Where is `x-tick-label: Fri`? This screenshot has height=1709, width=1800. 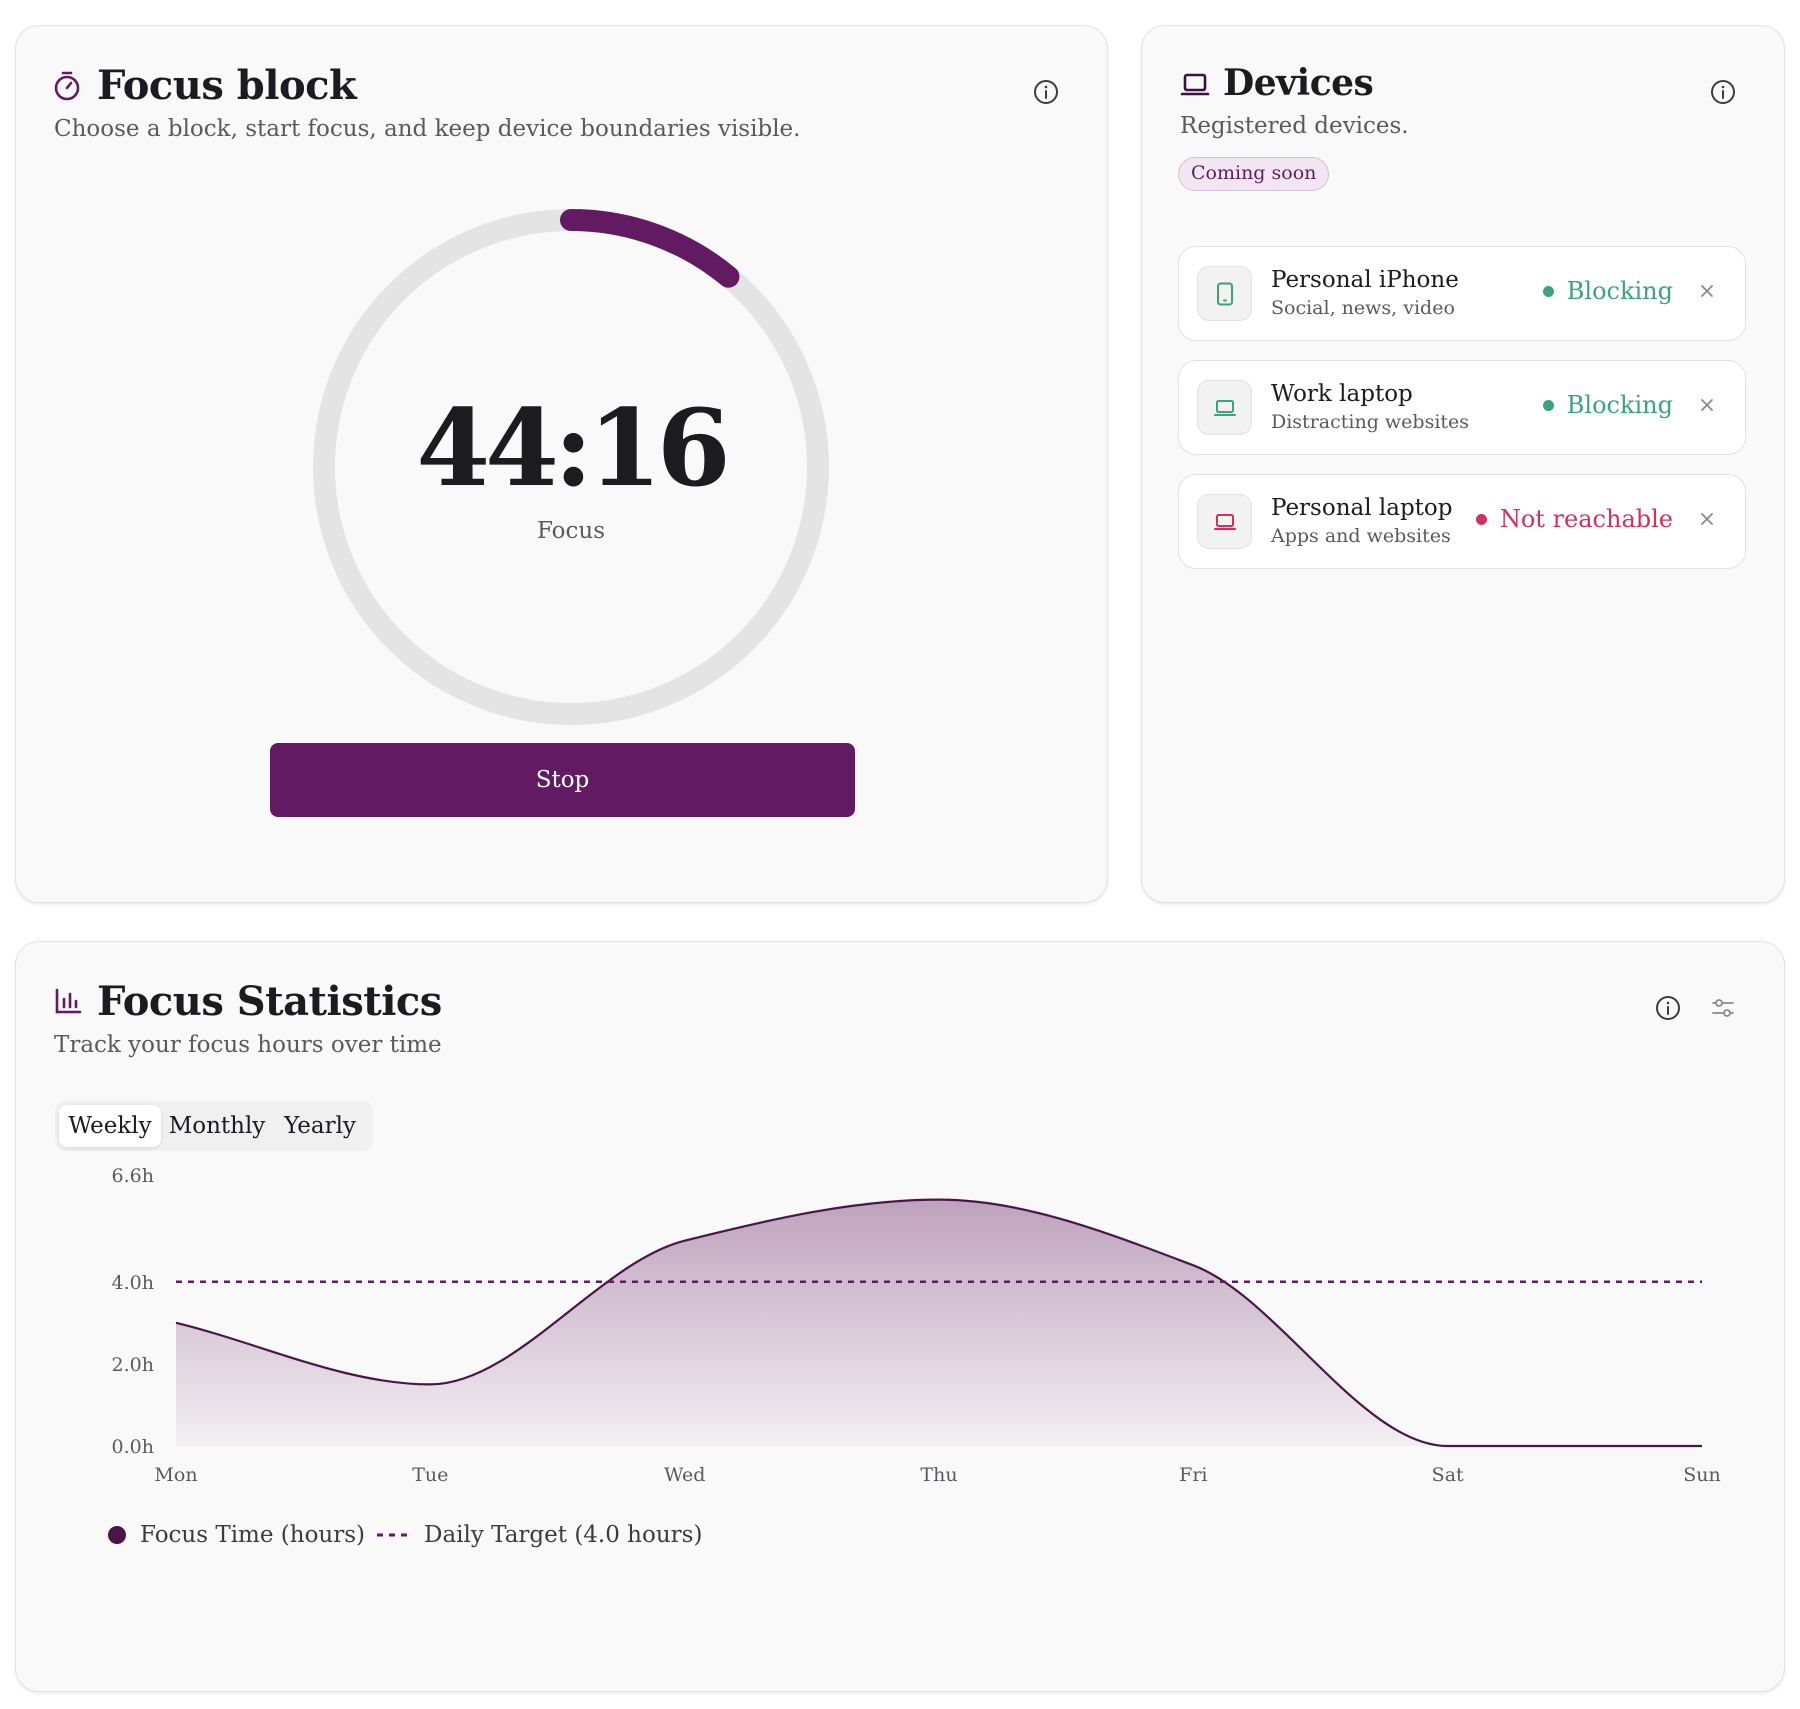 x-tick-label: Fri is located at coordinates (1193, 1475).